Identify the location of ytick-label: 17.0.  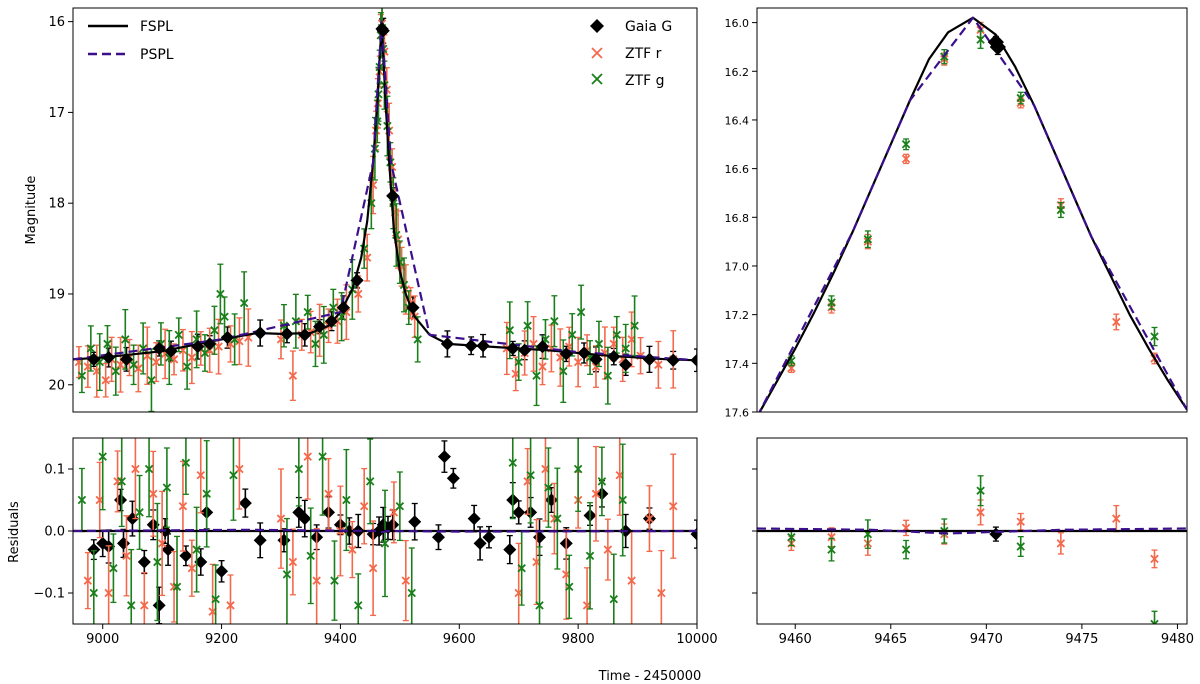
(737, 266).